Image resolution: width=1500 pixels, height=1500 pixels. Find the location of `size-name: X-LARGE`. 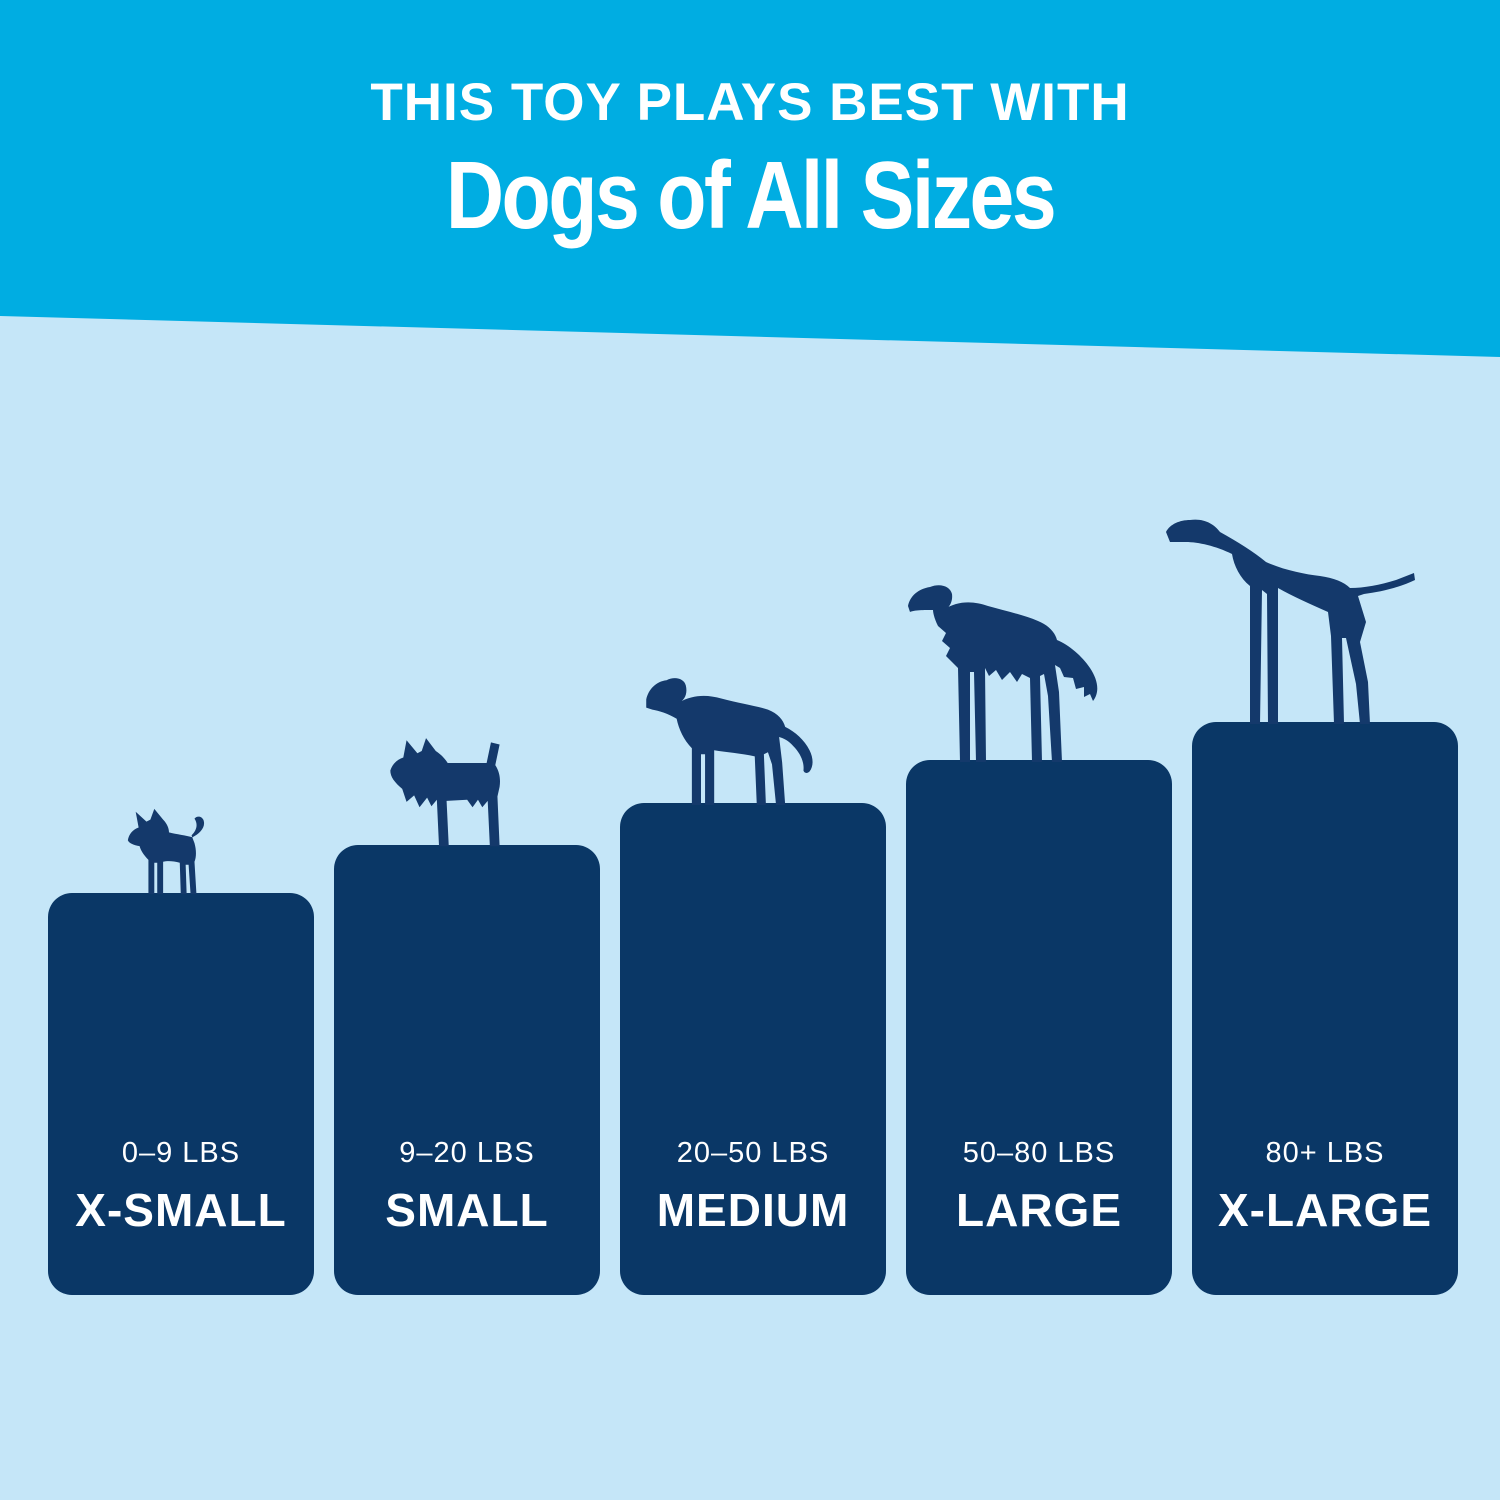

size-name: X-LARGE is located at coordinates (1325, 1210).